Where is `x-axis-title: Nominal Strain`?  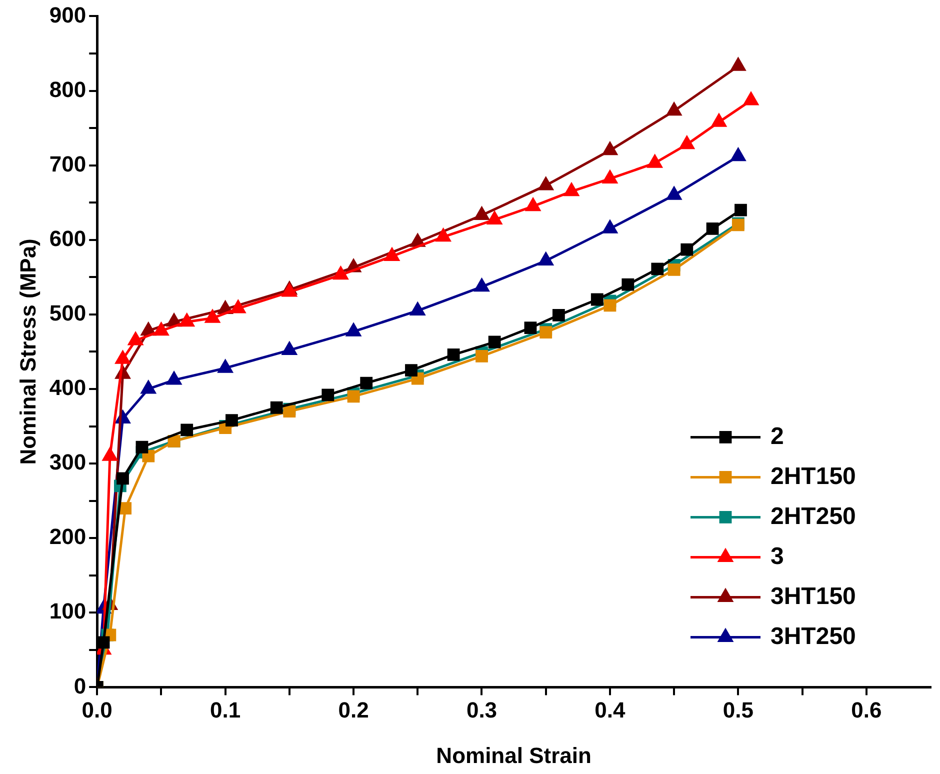 x-axis-title: Nominal Strain is located at coordinates (514, 755).